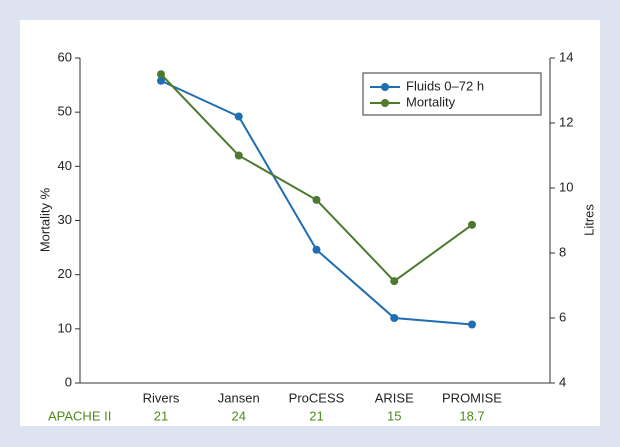  I want to click on y2-tick-label: 12, so click(566, 121).